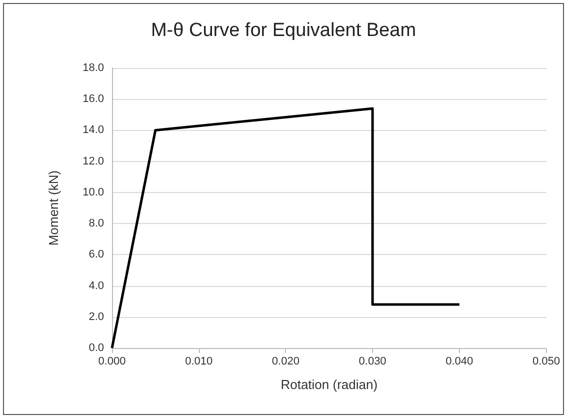  I want to click on x-tick-label: 0.040, so click(460, 362).